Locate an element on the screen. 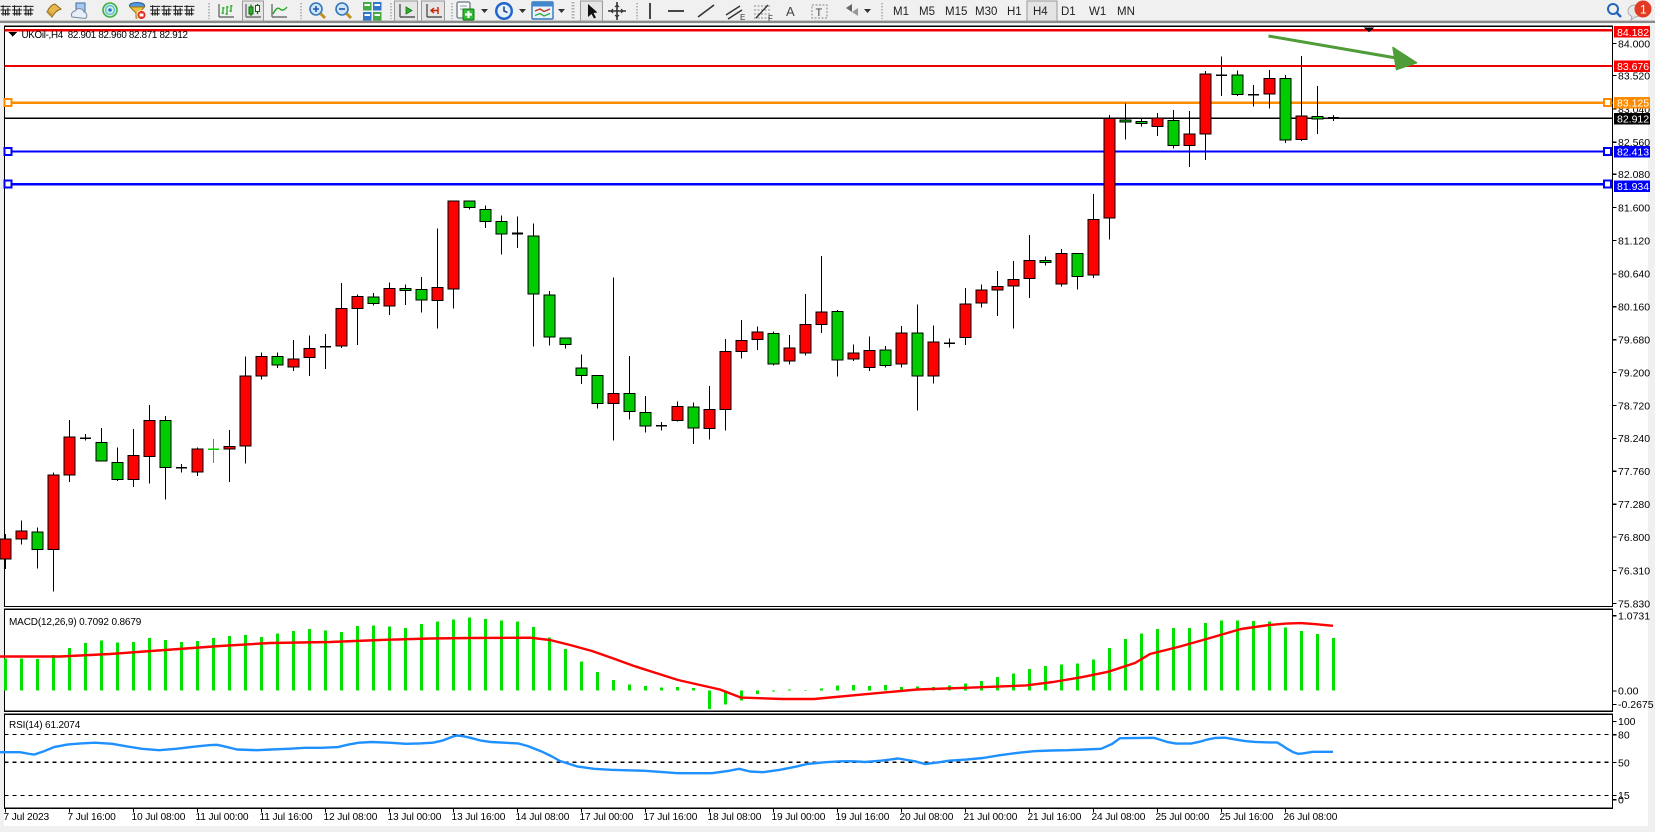 This screenshot has height=832, width=1655. svg-text: 79.200 is located at coordinates (1634, 373).